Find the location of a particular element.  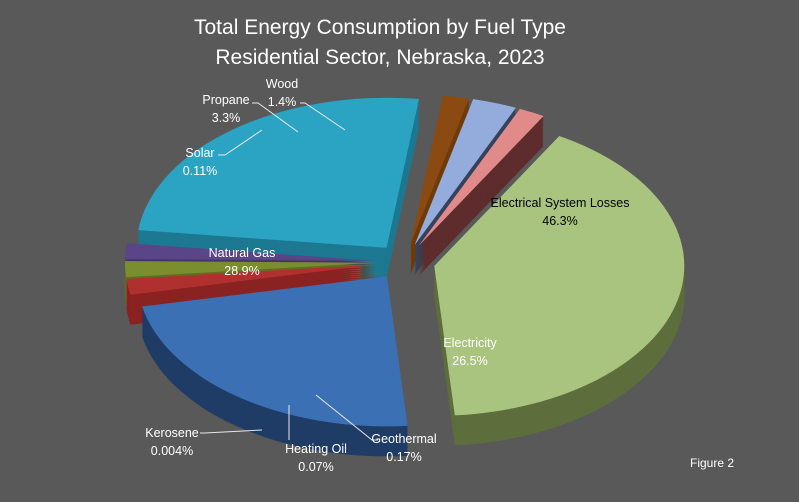

slice-natural-gas is located at coordinates (278, 187).